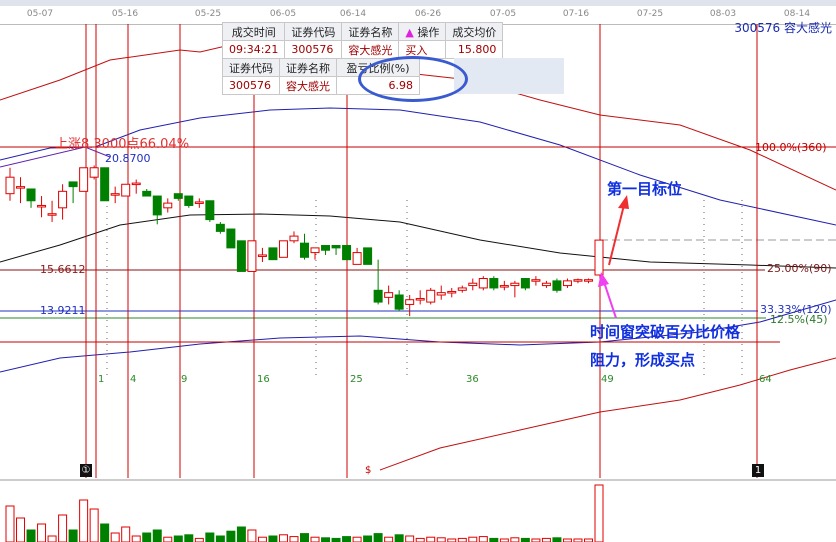 This screenshot has height=542, width=836. Describe the element at coordinates (86, 470) in the screenshot. I see `circle-one-marker: ①` at that location.